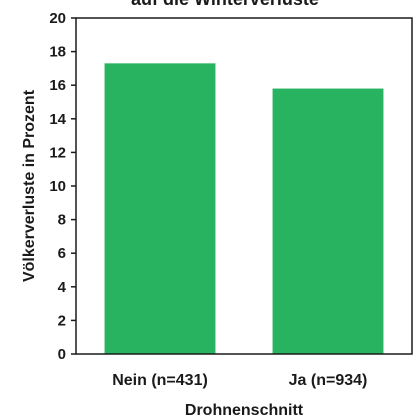 The width and height of the screenshot is (414, 420). I want to click on y-axis-title: Völkerverluste in Prozent, so click(29, 185).